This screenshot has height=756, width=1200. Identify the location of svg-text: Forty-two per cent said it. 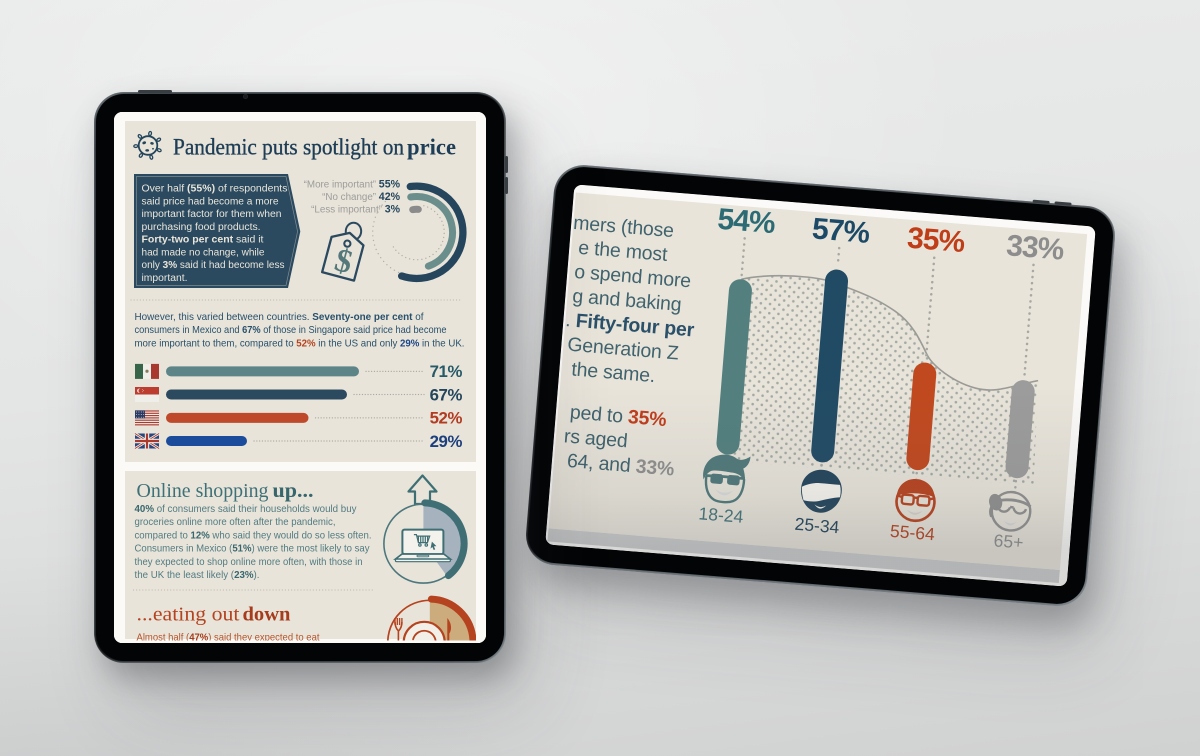
(203, 240).